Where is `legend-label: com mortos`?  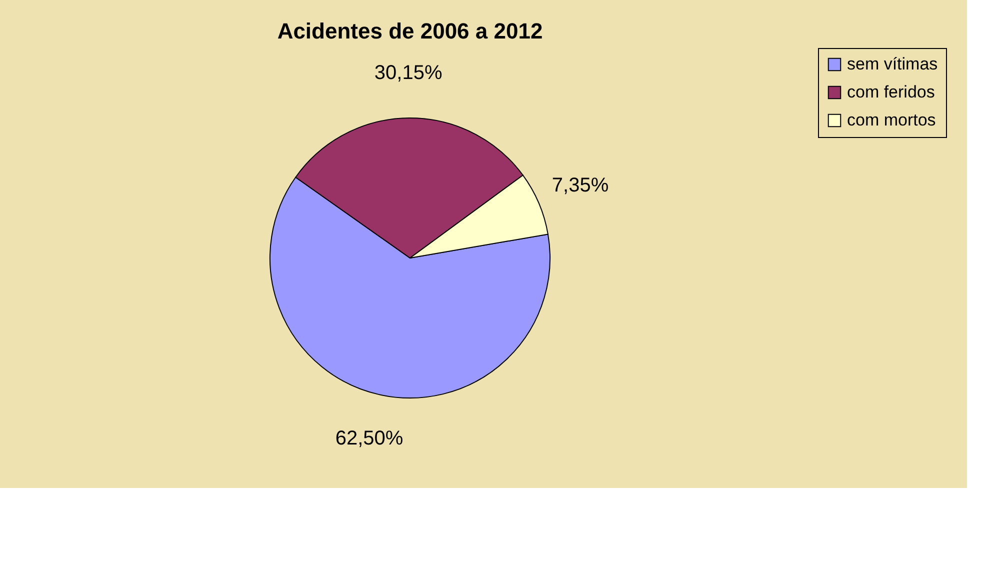
legend-label: com mortos is located at coordinates (891, 120).